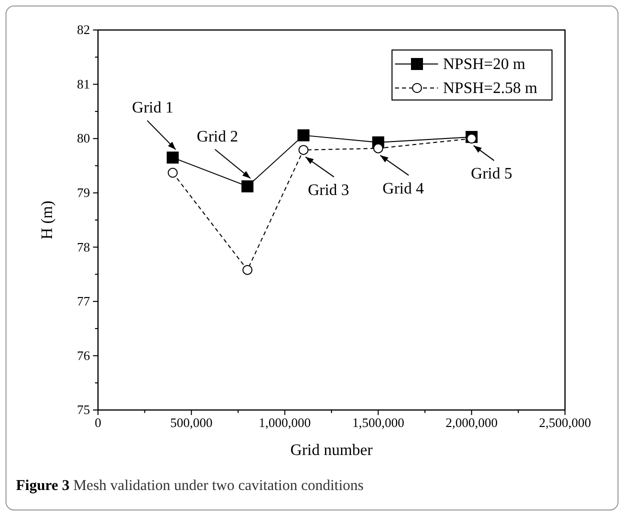  What do you see at coordinates (83, 410) in the screenshot?
I see `y-tick-label: 75` at bounding box center [83, 410].